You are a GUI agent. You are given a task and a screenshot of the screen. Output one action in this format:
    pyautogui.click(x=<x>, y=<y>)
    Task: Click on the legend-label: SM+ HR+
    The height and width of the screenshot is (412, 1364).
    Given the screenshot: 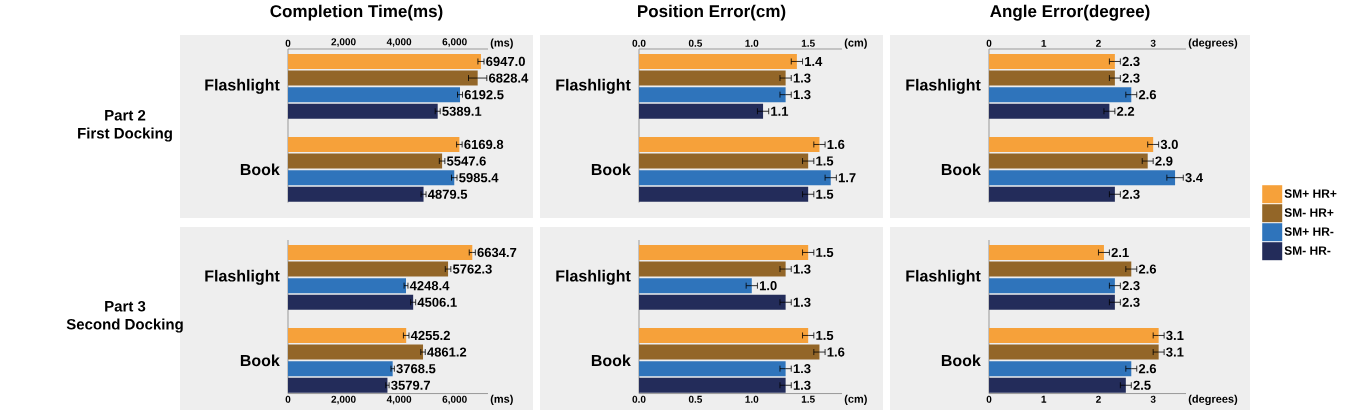 What is the action you would take?
    pyautogui.click(x=1310, y=193)
    